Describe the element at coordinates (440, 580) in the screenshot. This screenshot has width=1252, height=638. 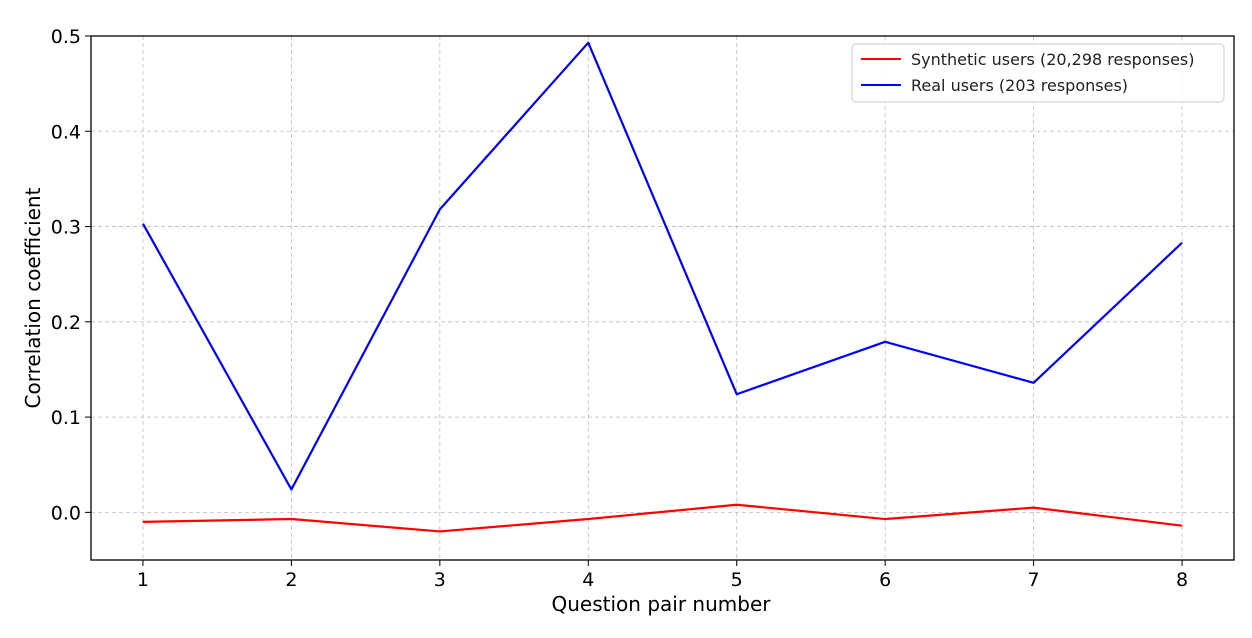
I see `x-tick-label: 3` at that location.